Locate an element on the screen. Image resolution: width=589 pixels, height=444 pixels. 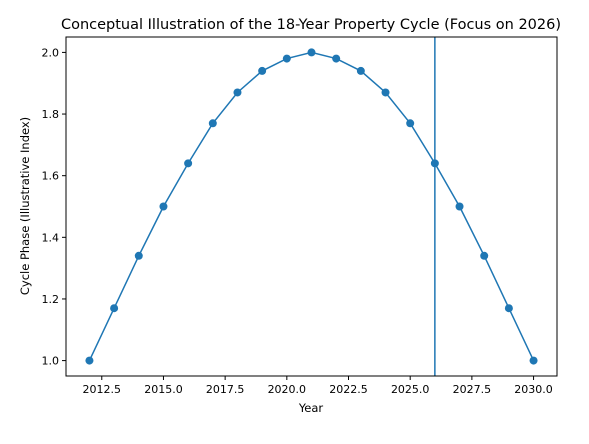
x-tick-label: 2020.0 is located at coordinates (287, 389).